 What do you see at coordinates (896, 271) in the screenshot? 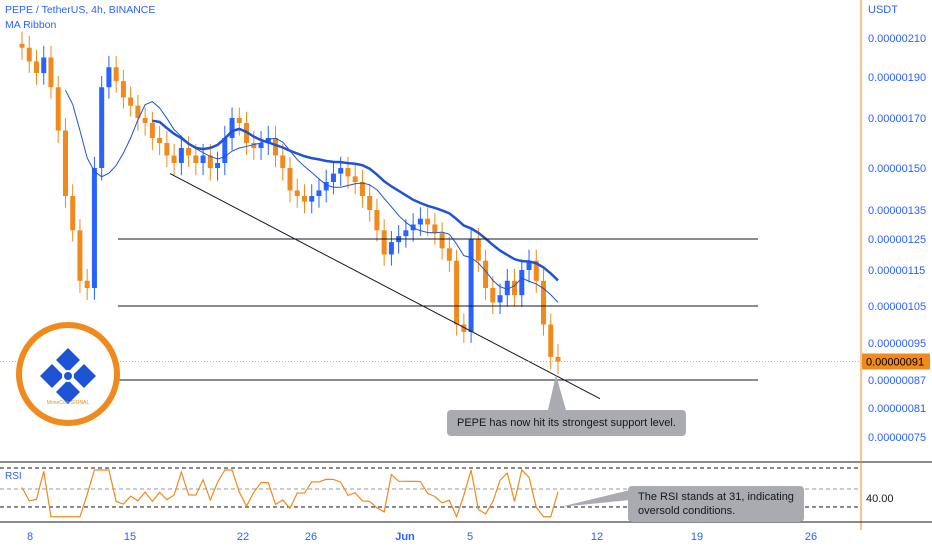
I see `y-tick-label: 0.00000115` at bounding box center [896, 271].